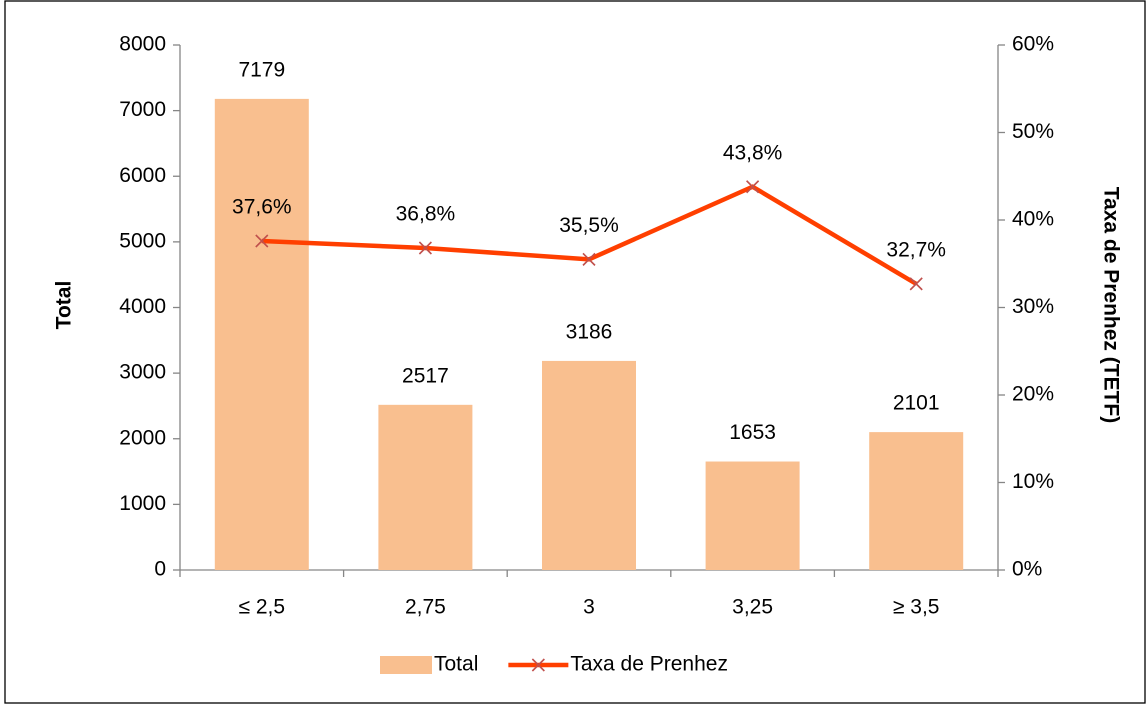  Describe the element at coordinates (1033, 131) in the screenshot. I see `y2-tick-label: 50%` at that location.